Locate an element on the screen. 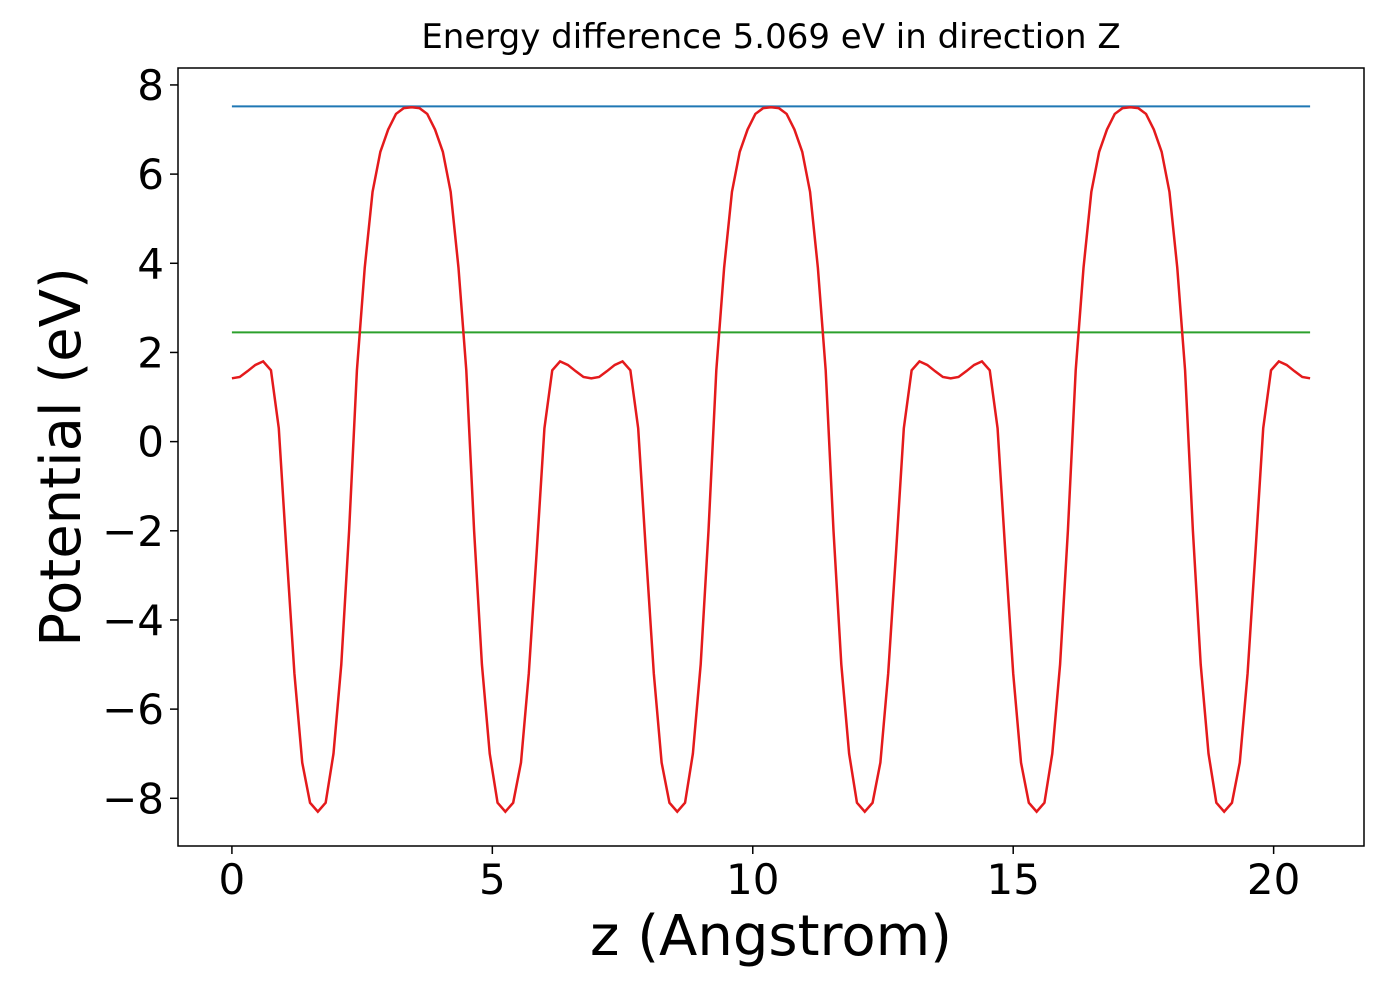 This screenshot has width=1400, height=1000. y-axis-label: Potential (eV) is located at coordinates (61, 457).